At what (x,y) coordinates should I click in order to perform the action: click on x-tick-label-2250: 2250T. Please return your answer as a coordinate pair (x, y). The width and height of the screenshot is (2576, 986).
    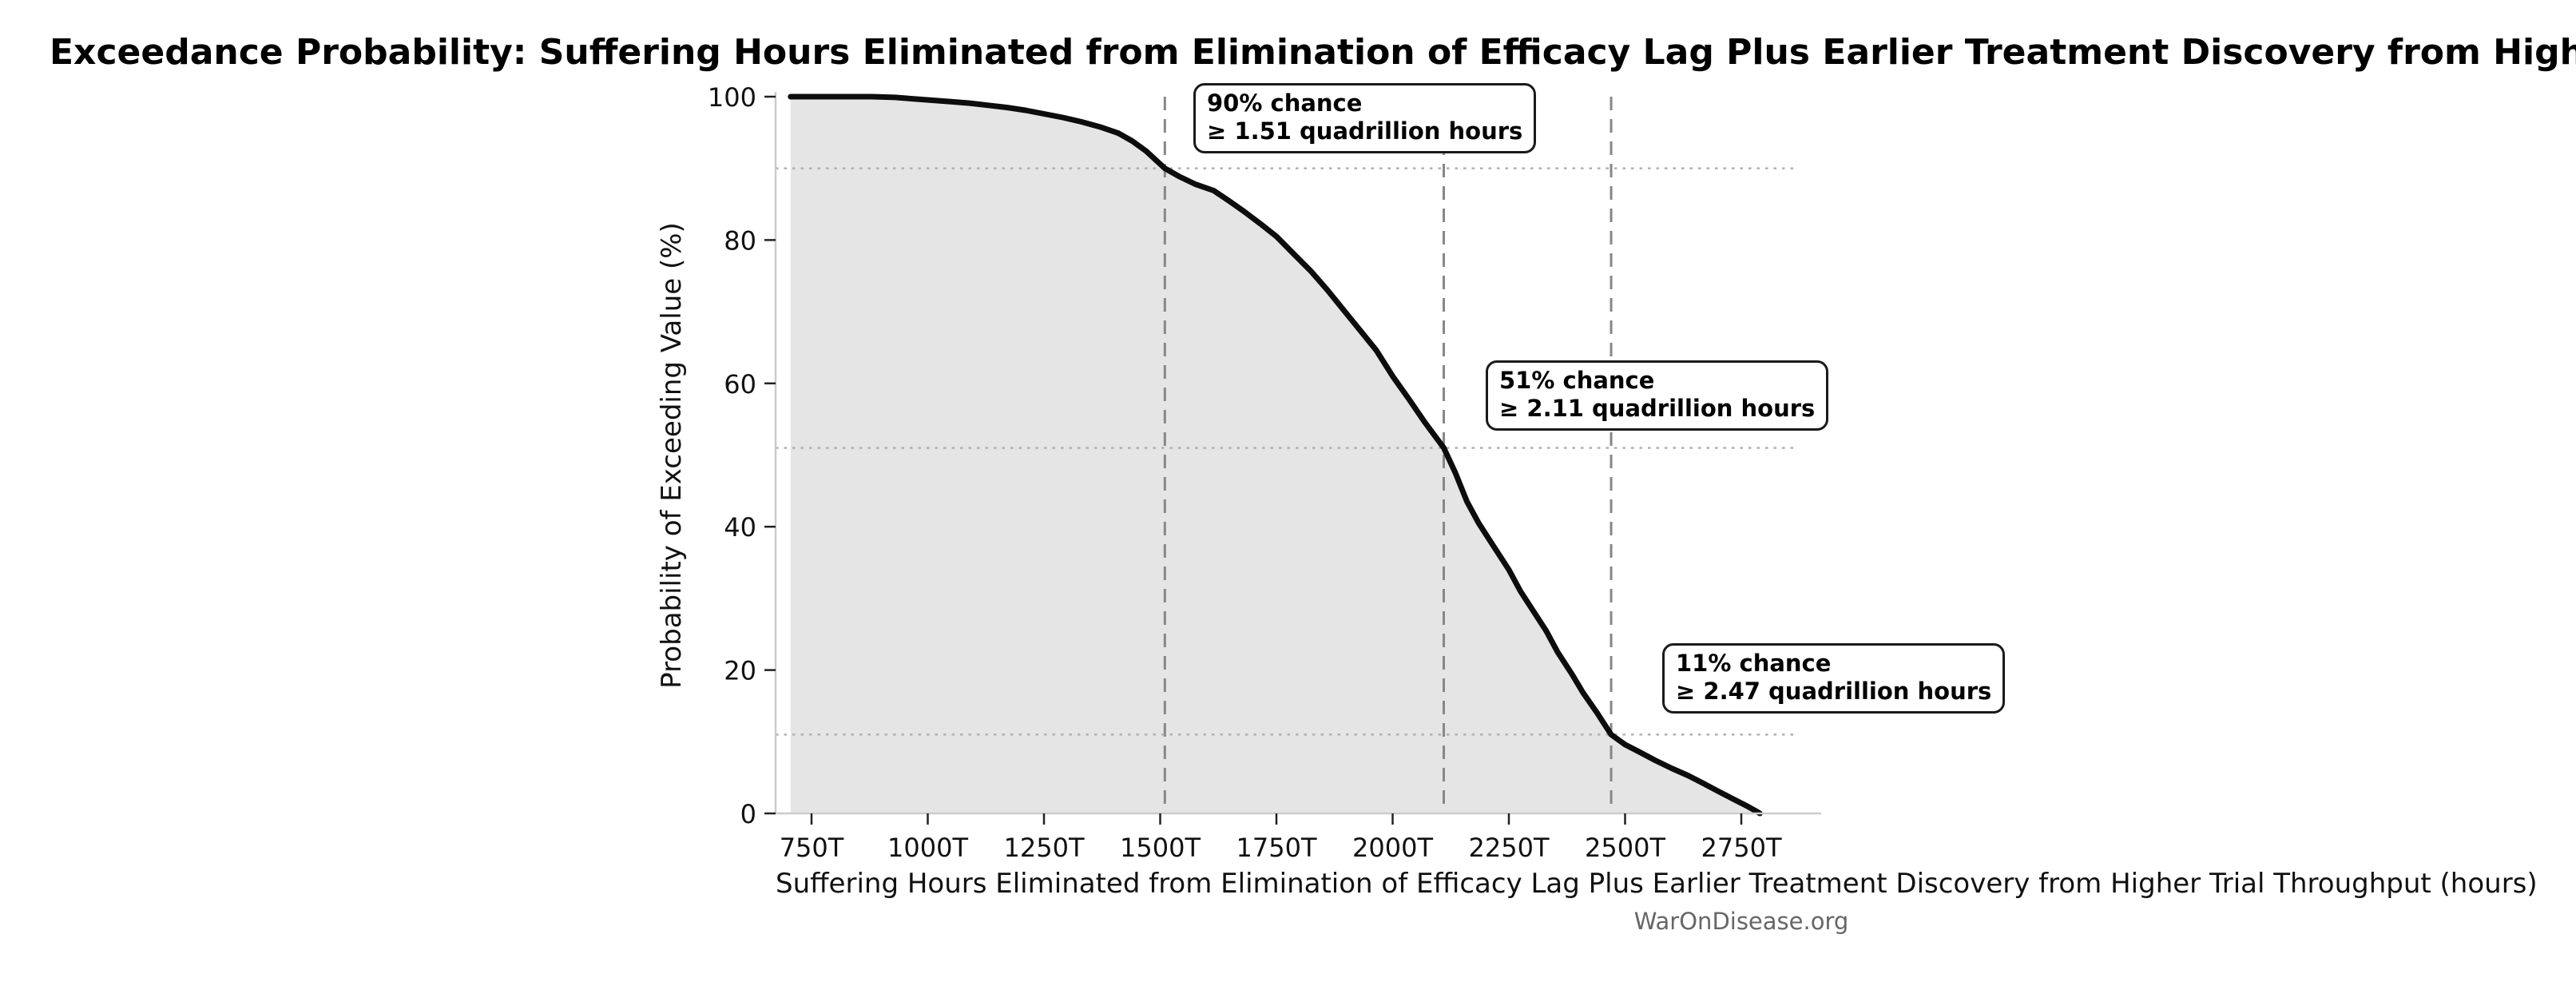
    Looking at the image, I should click on (1509, 848).